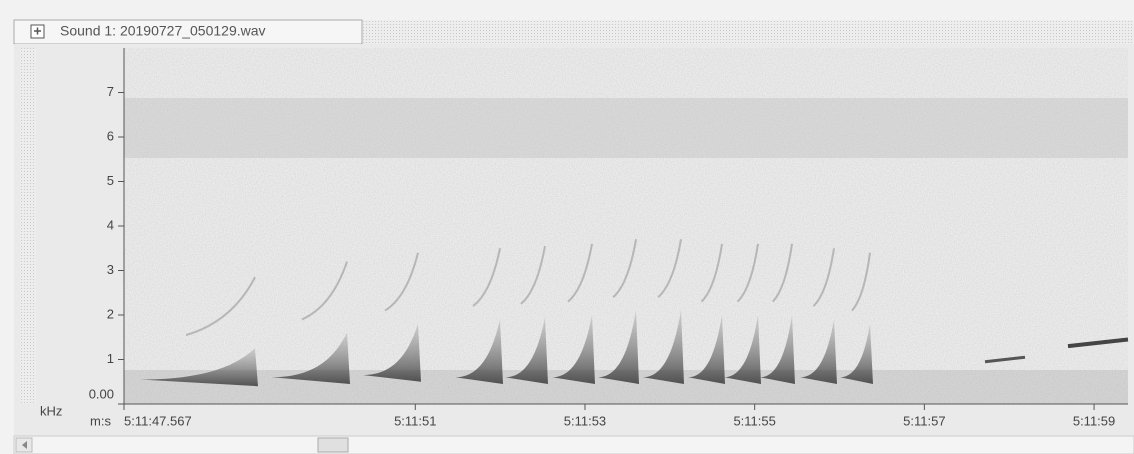 Image resolution: width=1134 pixels, height=454 pixels. Describe the element at coordinates (110, 91) in the screenshot. I see `y-tick-label: 7` at that location.